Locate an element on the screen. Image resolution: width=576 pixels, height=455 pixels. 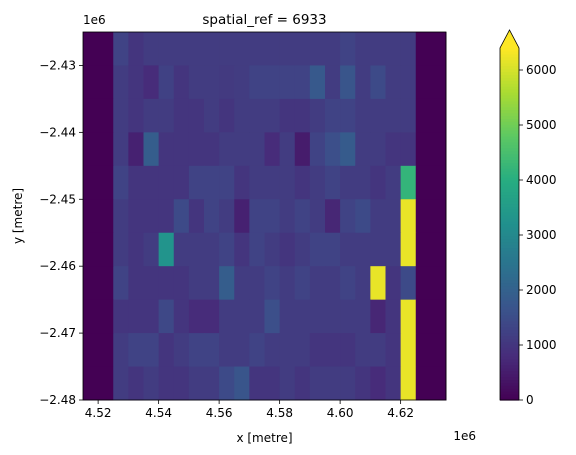
chart-title: spatial_ref = 6933 is located at coordinates (264, 20).